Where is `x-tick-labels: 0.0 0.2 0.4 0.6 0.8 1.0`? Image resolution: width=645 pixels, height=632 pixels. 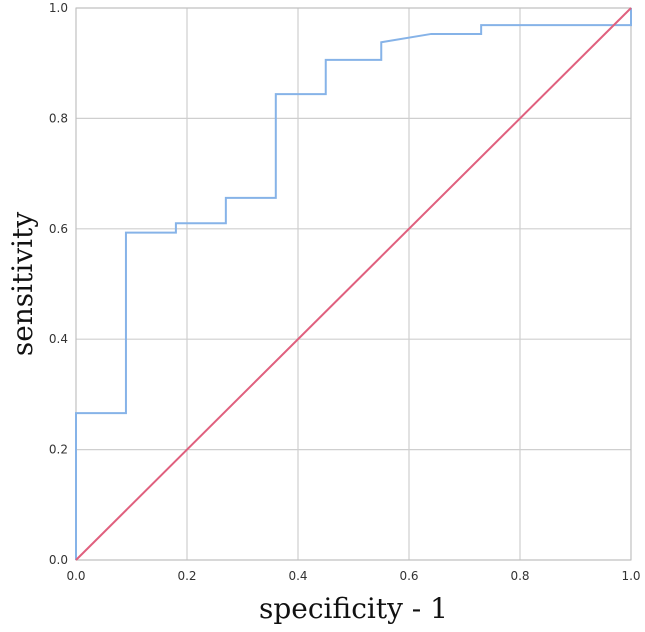
x-tick-labels: 0.0 0.2 0.4 0.6 0.8 1.0 is located at coordinates (353, 576).